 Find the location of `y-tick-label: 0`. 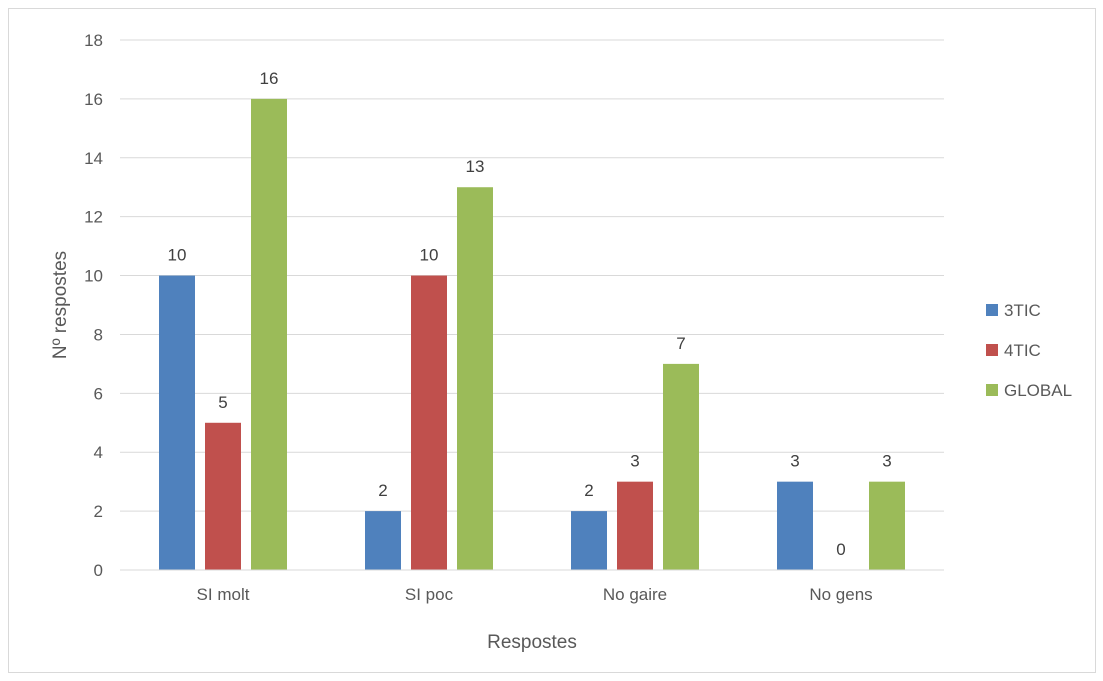

y-tick-label: 0 is located at coordinates (98, 570).